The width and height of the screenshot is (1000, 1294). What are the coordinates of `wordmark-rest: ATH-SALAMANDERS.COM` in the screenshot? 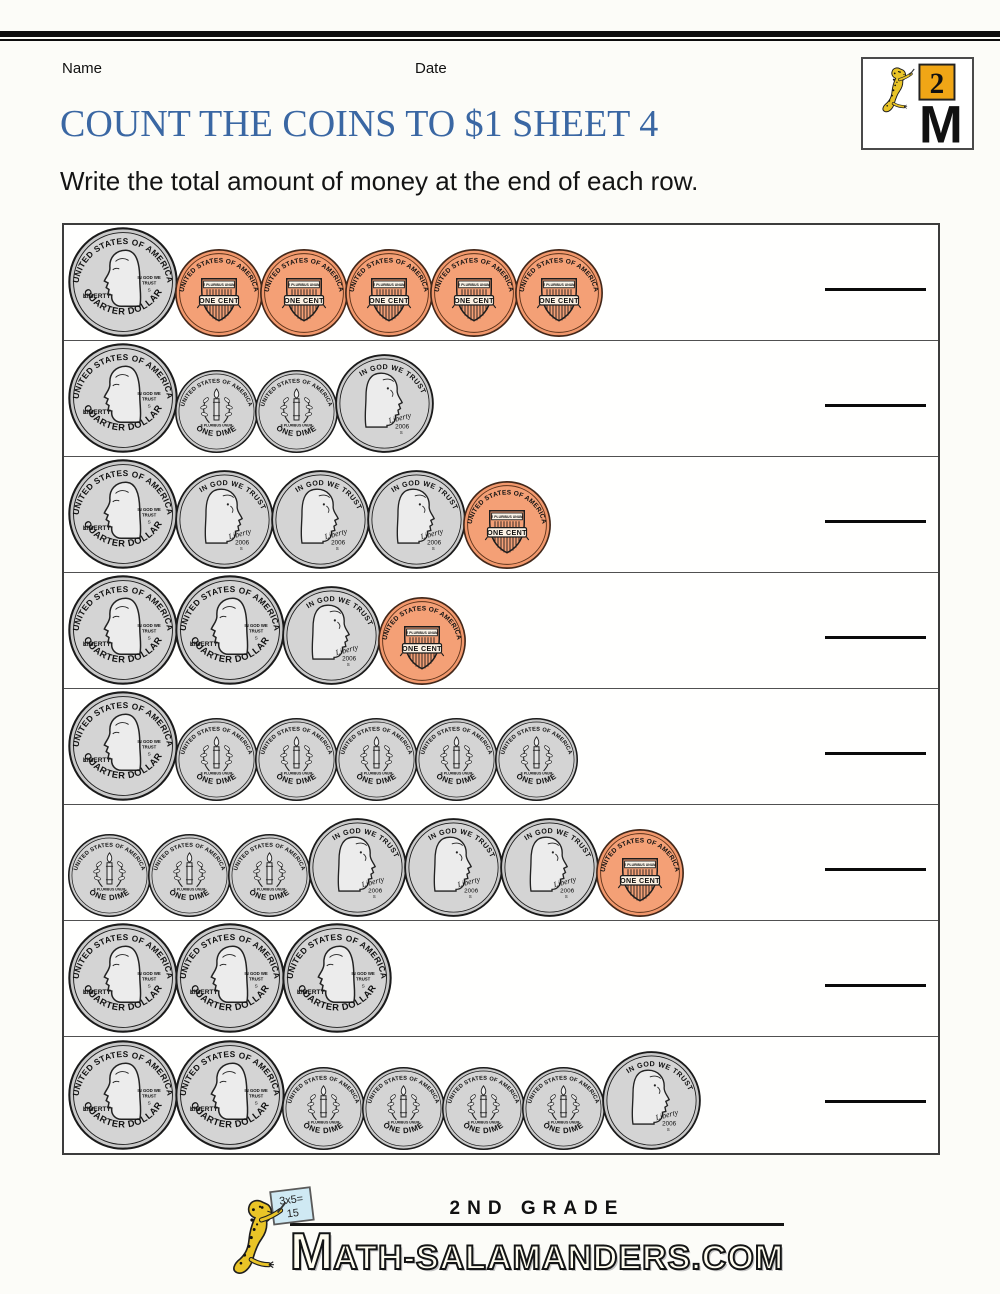 It's located at (558, 1258).